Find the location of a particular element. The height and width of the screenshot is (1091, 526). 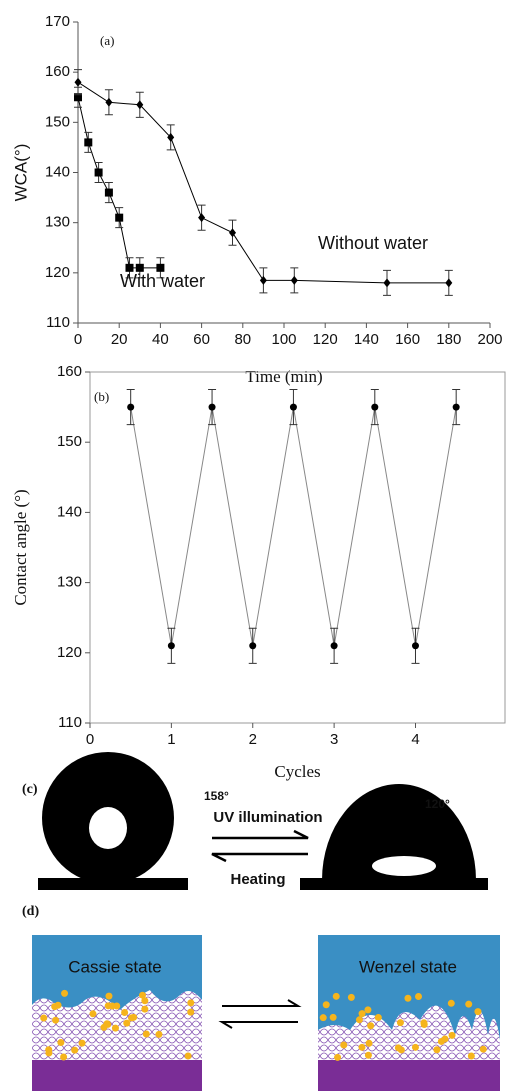

x-tick-label: 160 is located at coordinates (407, 339).